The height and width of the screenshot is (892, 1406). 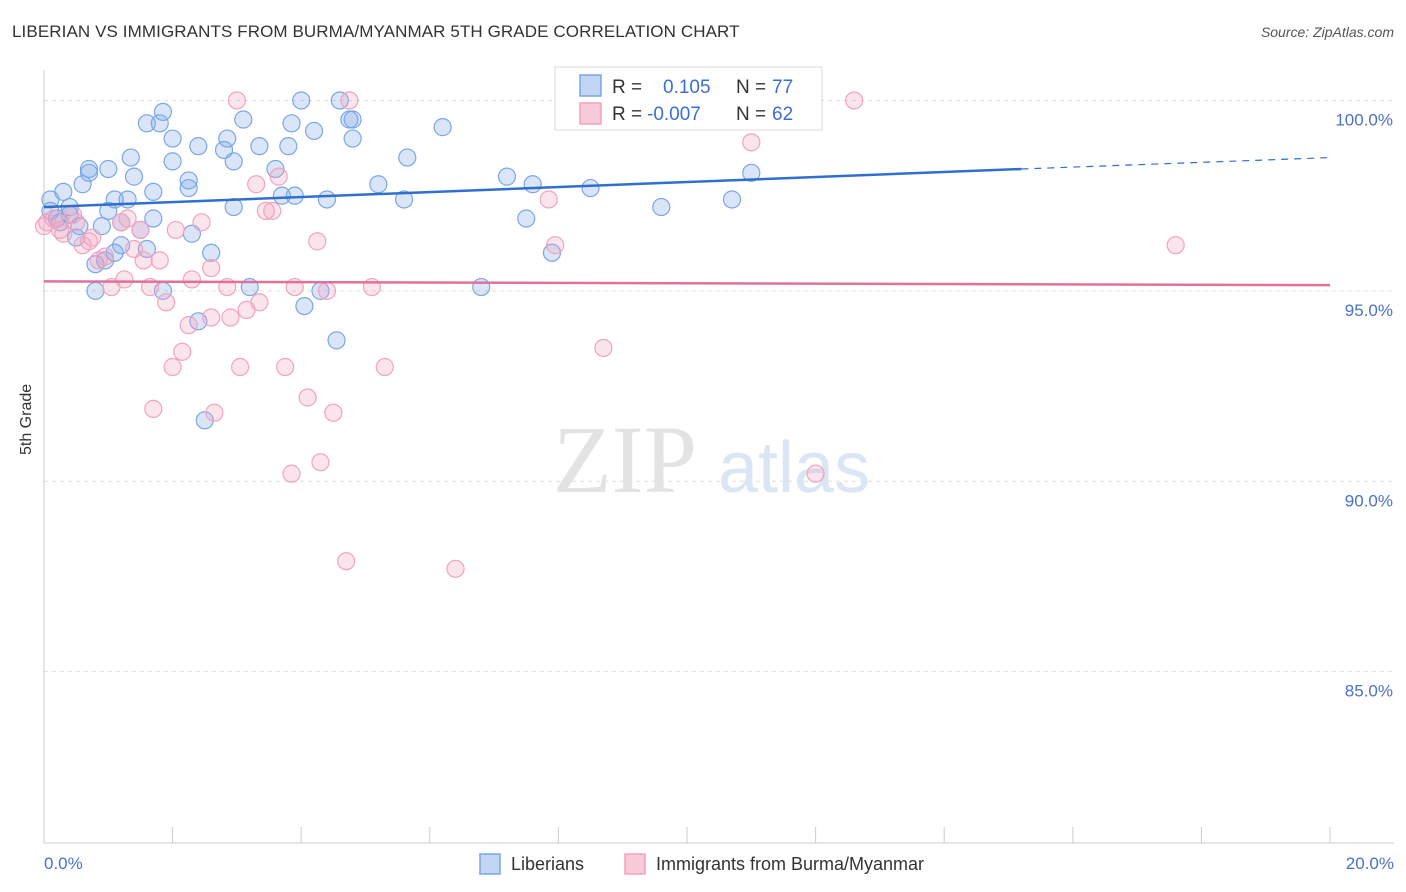 I want to click on y-tick-labels: 100.0% 95.0% 90.0% 85.0%, so click(x=1364, y=405).